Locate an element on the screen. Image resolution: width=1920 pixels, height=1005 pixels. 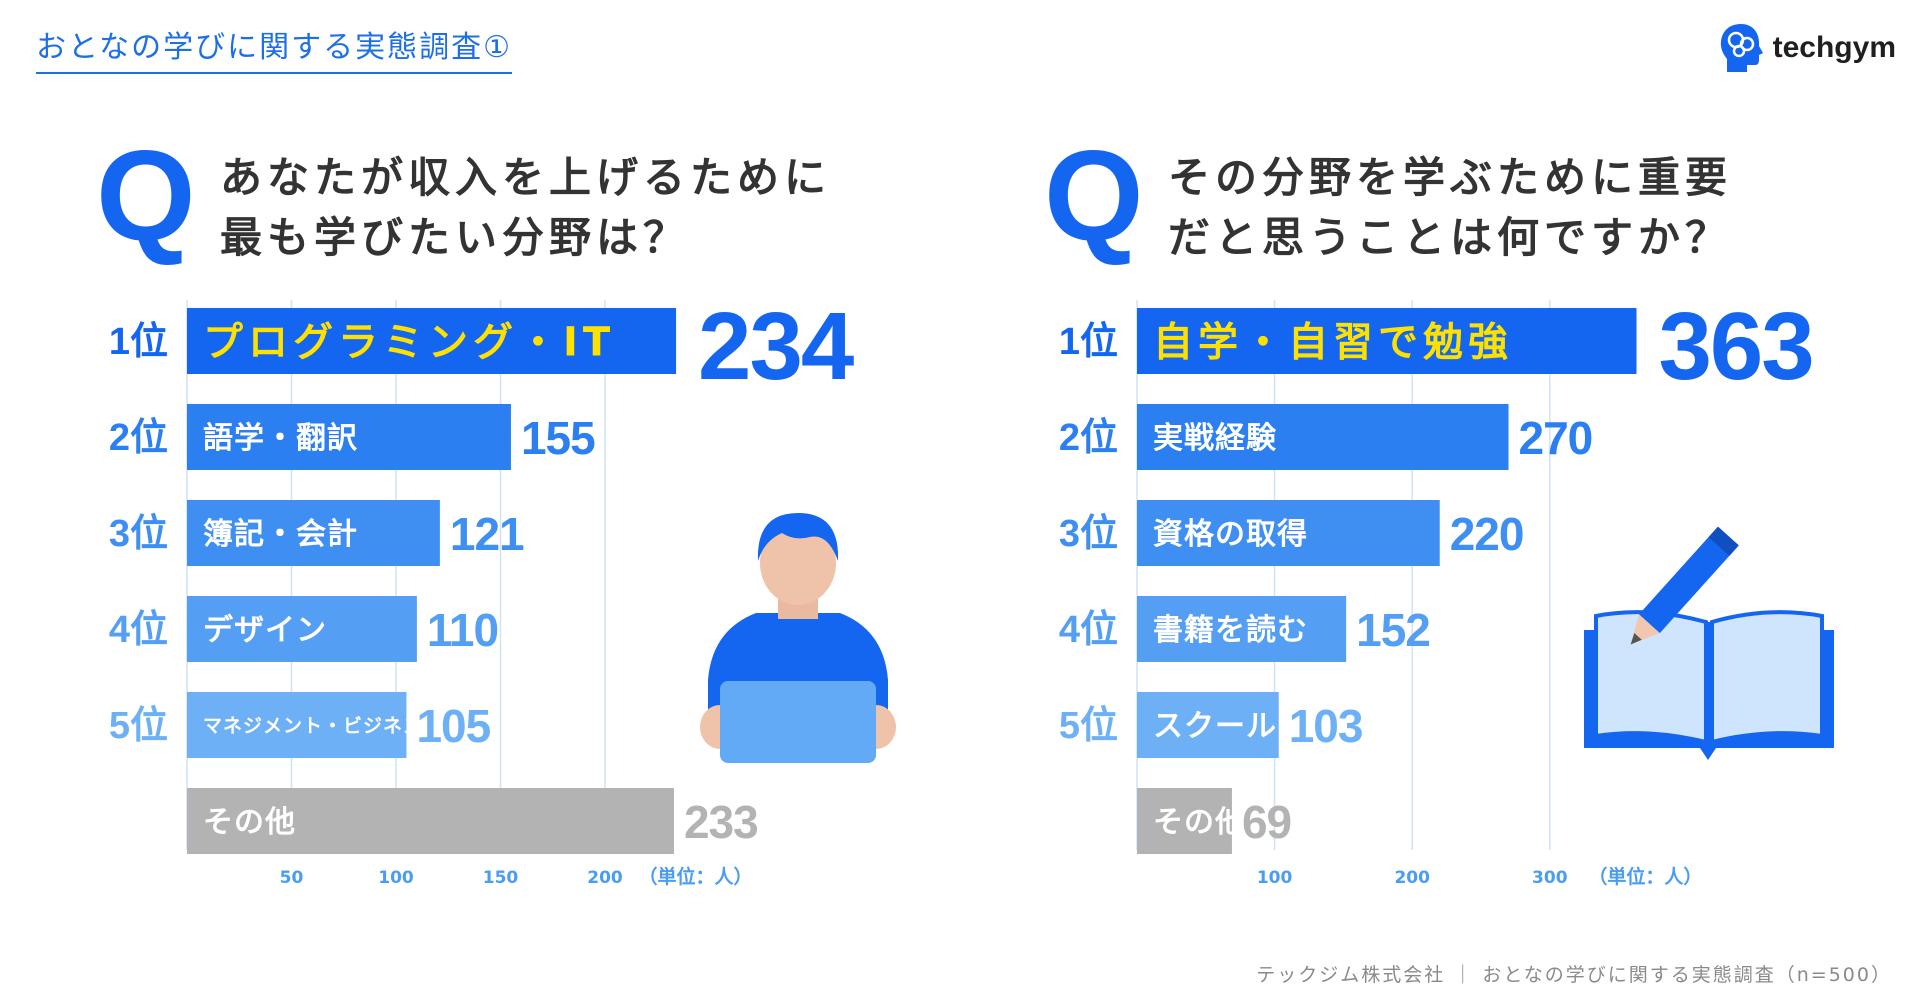
person-laptop-illustration is located at coordinates (798, 638).